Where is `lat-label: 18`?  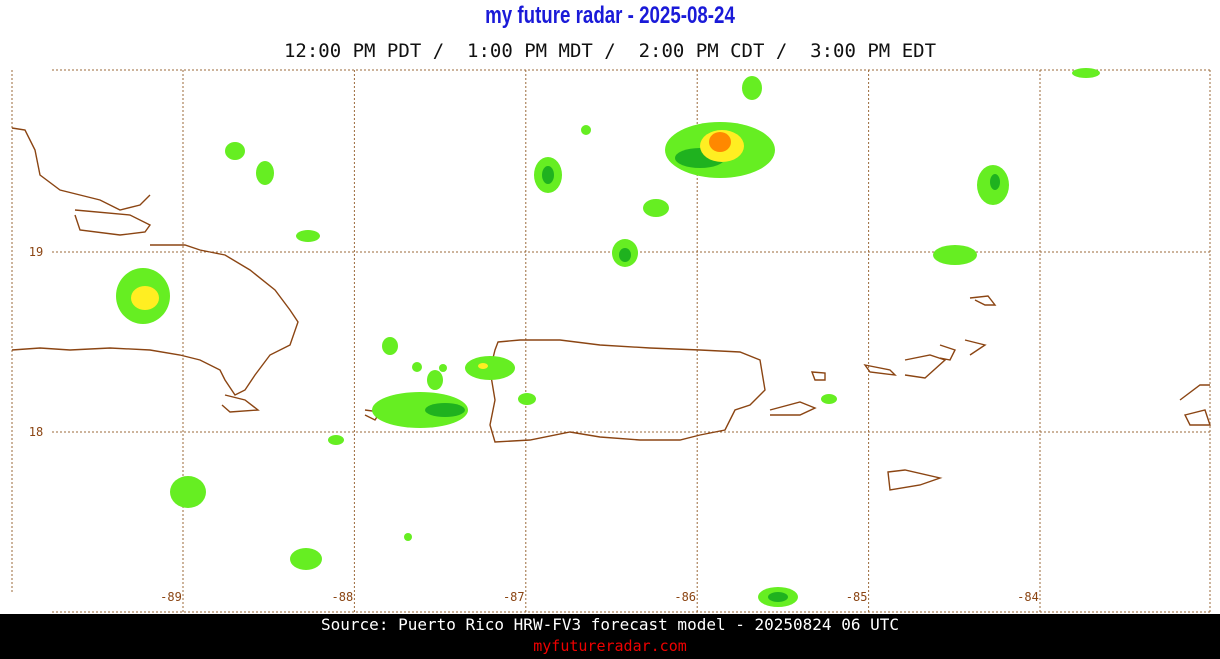 lat-label: 18 is located at coordinates (36, 432).